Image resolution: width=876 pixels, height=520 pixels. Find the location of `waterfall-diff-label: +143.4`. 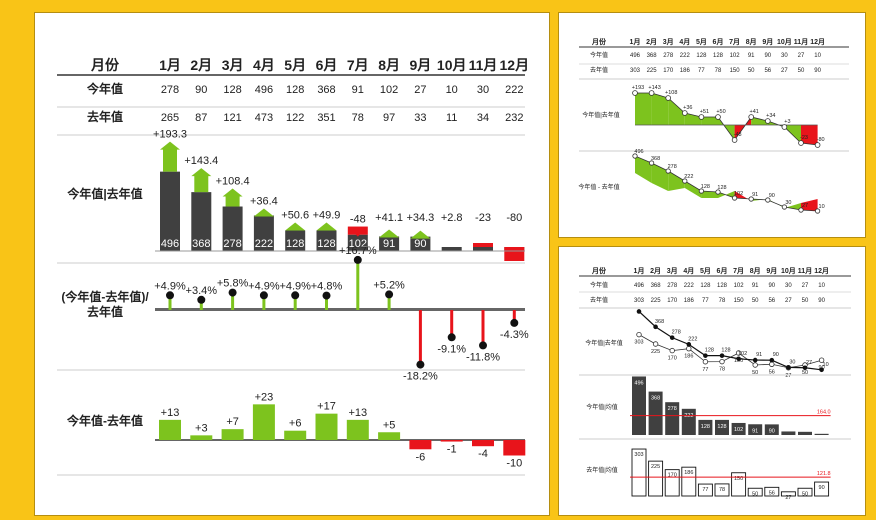

waterfall-diff-label: +143.4 is located at coordinates (201, 161).